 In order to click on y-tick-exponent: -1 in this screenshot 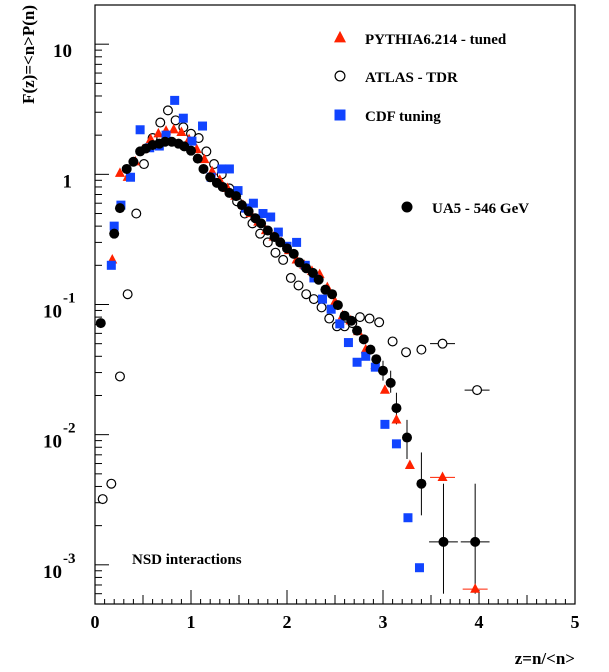, I will do `click(69, 299)`.